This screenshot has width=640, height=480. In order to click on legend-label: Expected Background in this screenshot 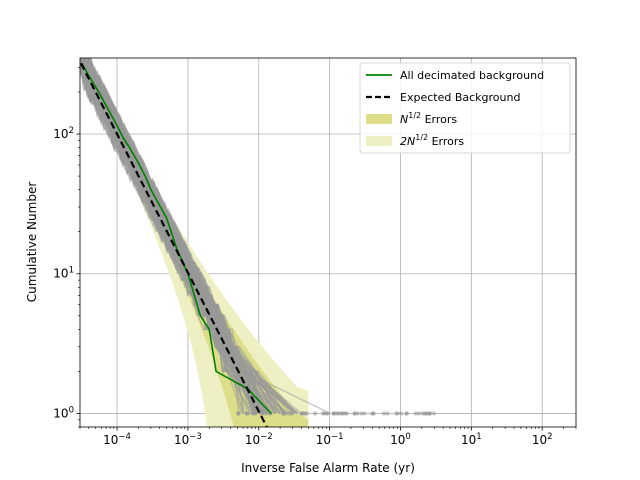, I will do `click(460, 97)`.